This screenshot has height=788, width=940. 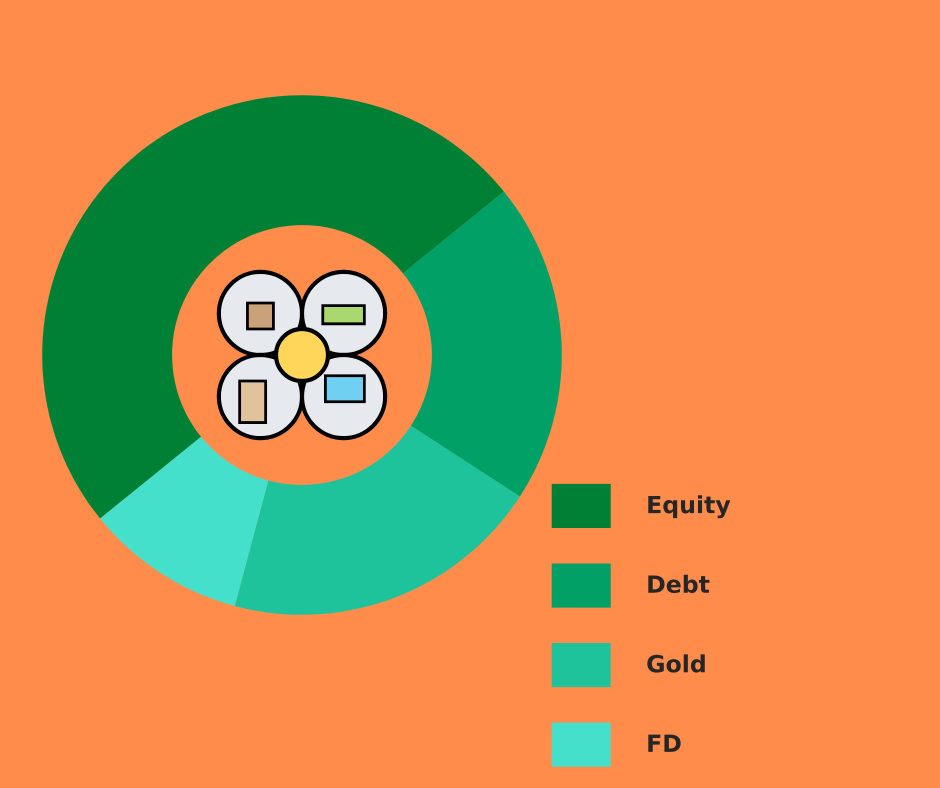 I want to click on legend-label: Gold, so click(x=676, y=663).